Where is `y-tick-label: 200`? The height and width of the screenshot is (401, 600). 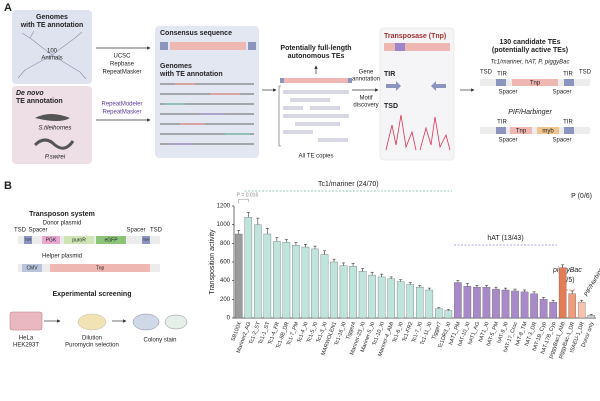 y-tick-label: 200 is located at coordinates (225, 300).